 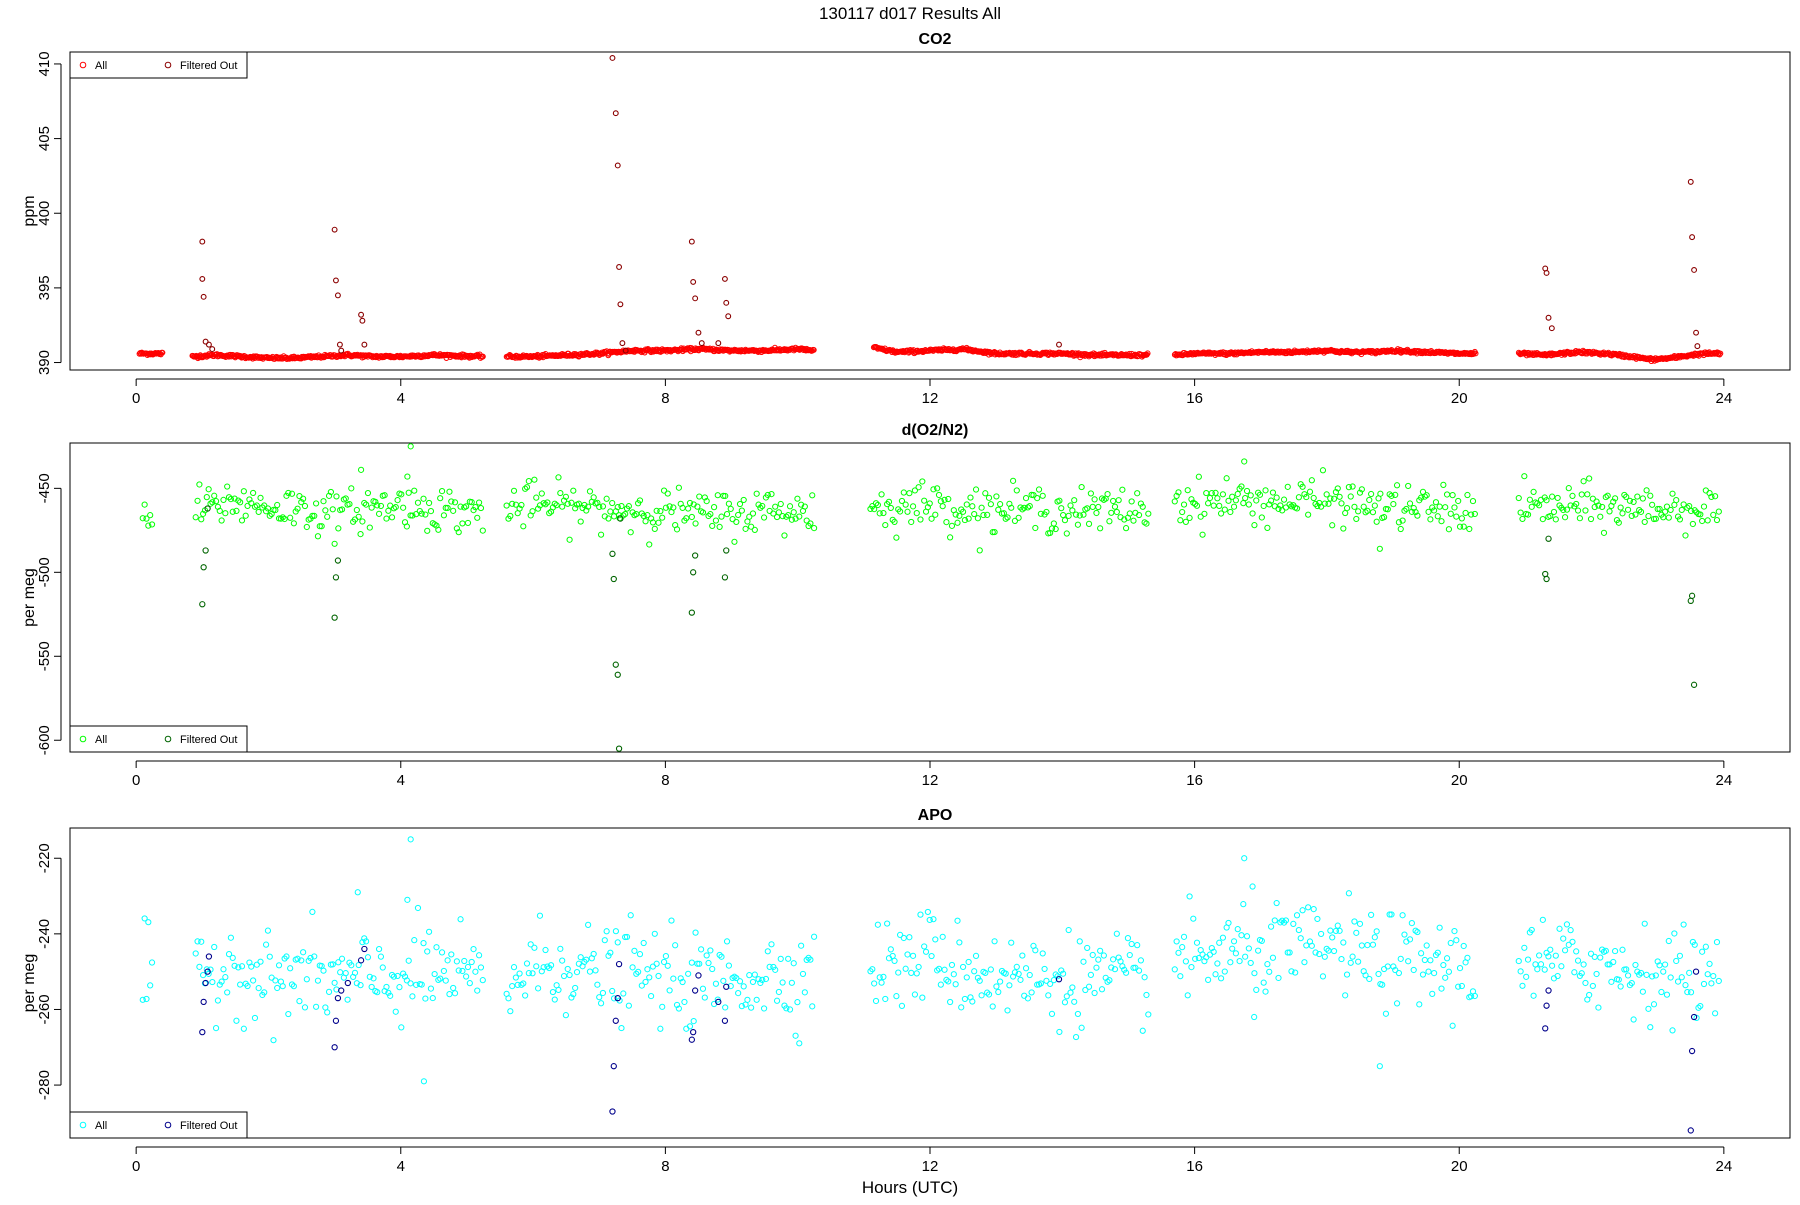 What do you see at coordinates (44, 934) in the screenshot?
I see `y-tick-label: -240` at bounding box center [44, 934].